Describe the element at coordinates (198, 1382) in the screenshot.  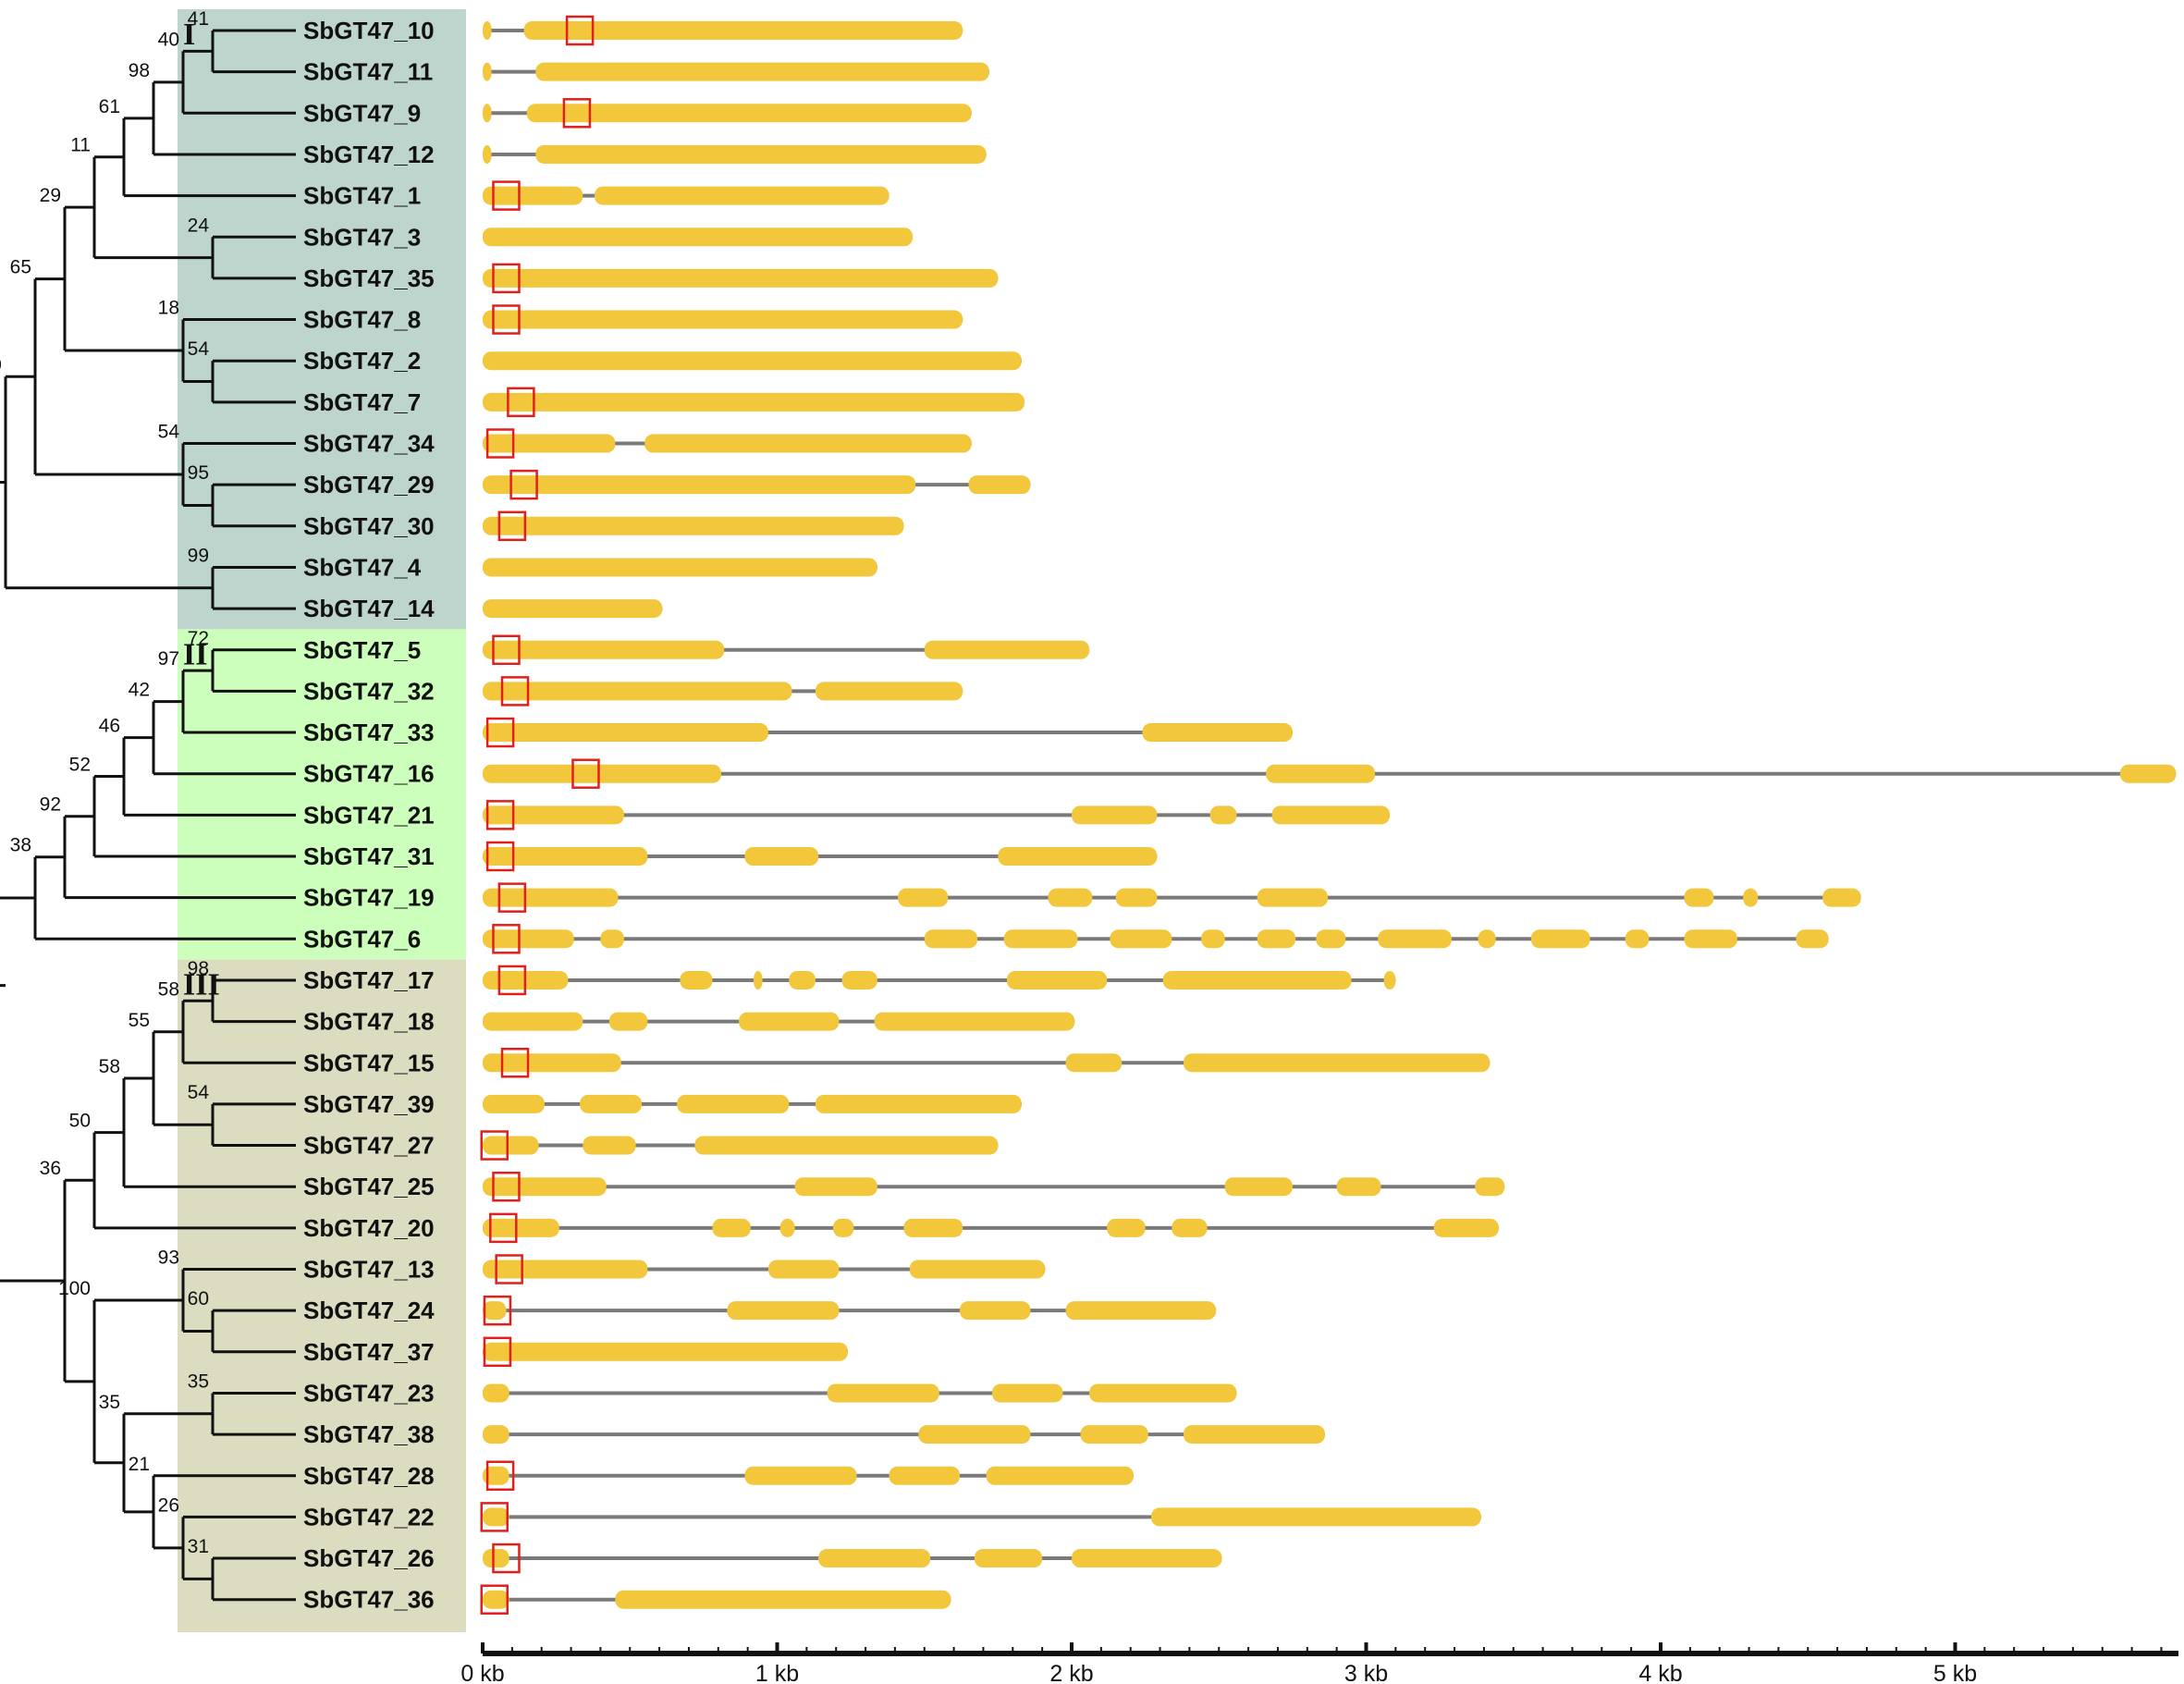
I see `bootstrap-value: 35` at that location.